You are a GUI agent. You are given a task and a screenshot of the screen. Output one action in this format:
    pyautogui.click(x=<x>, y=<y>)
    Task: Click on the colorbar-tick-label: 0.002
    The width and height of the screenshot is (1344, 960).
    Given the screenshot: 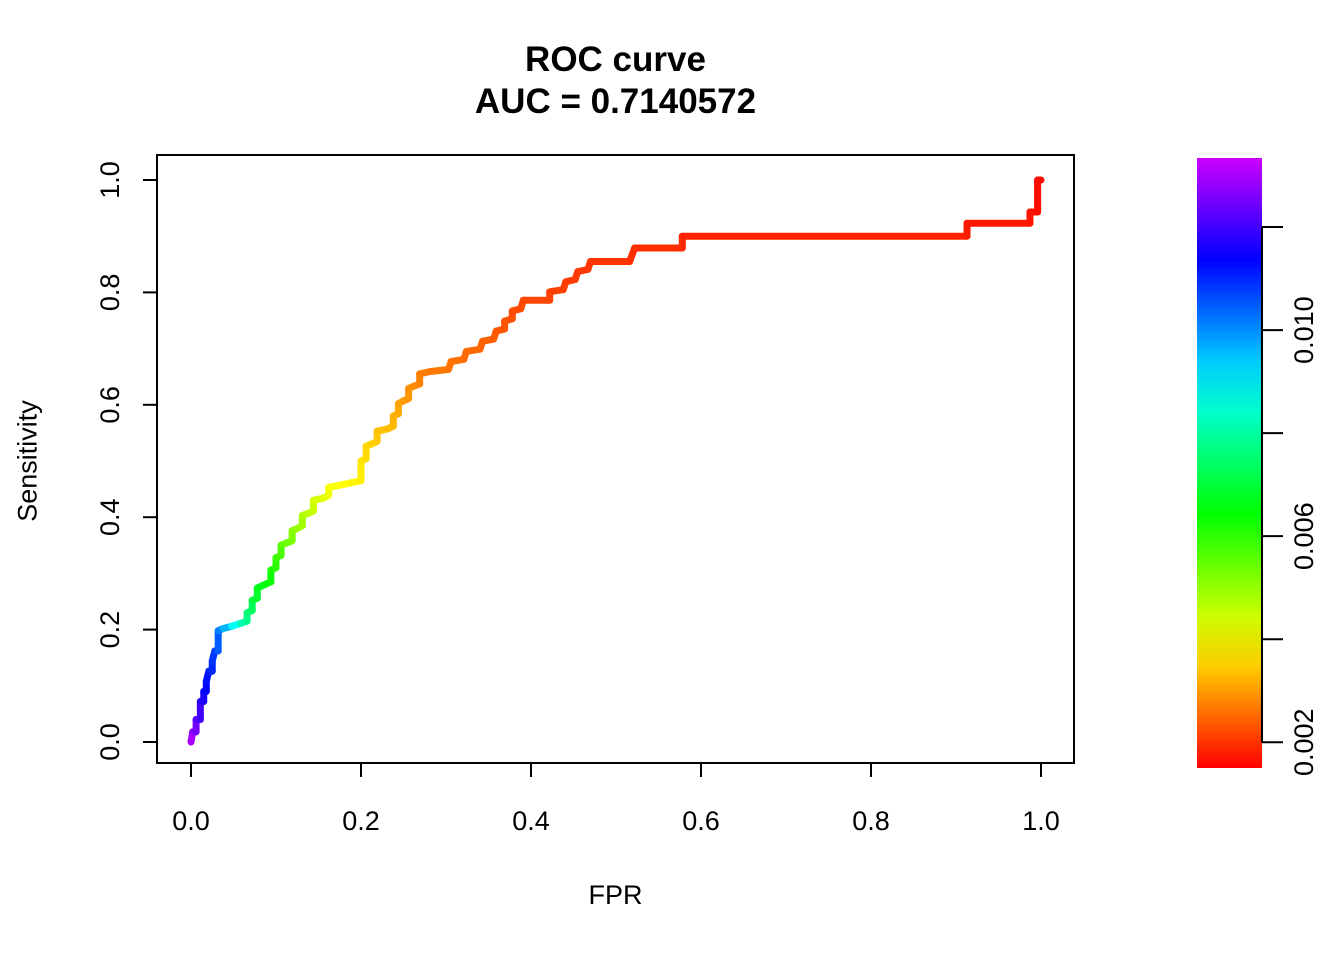 What is the action you would take?
    pyautogui.click(x=1304, y=742)
    